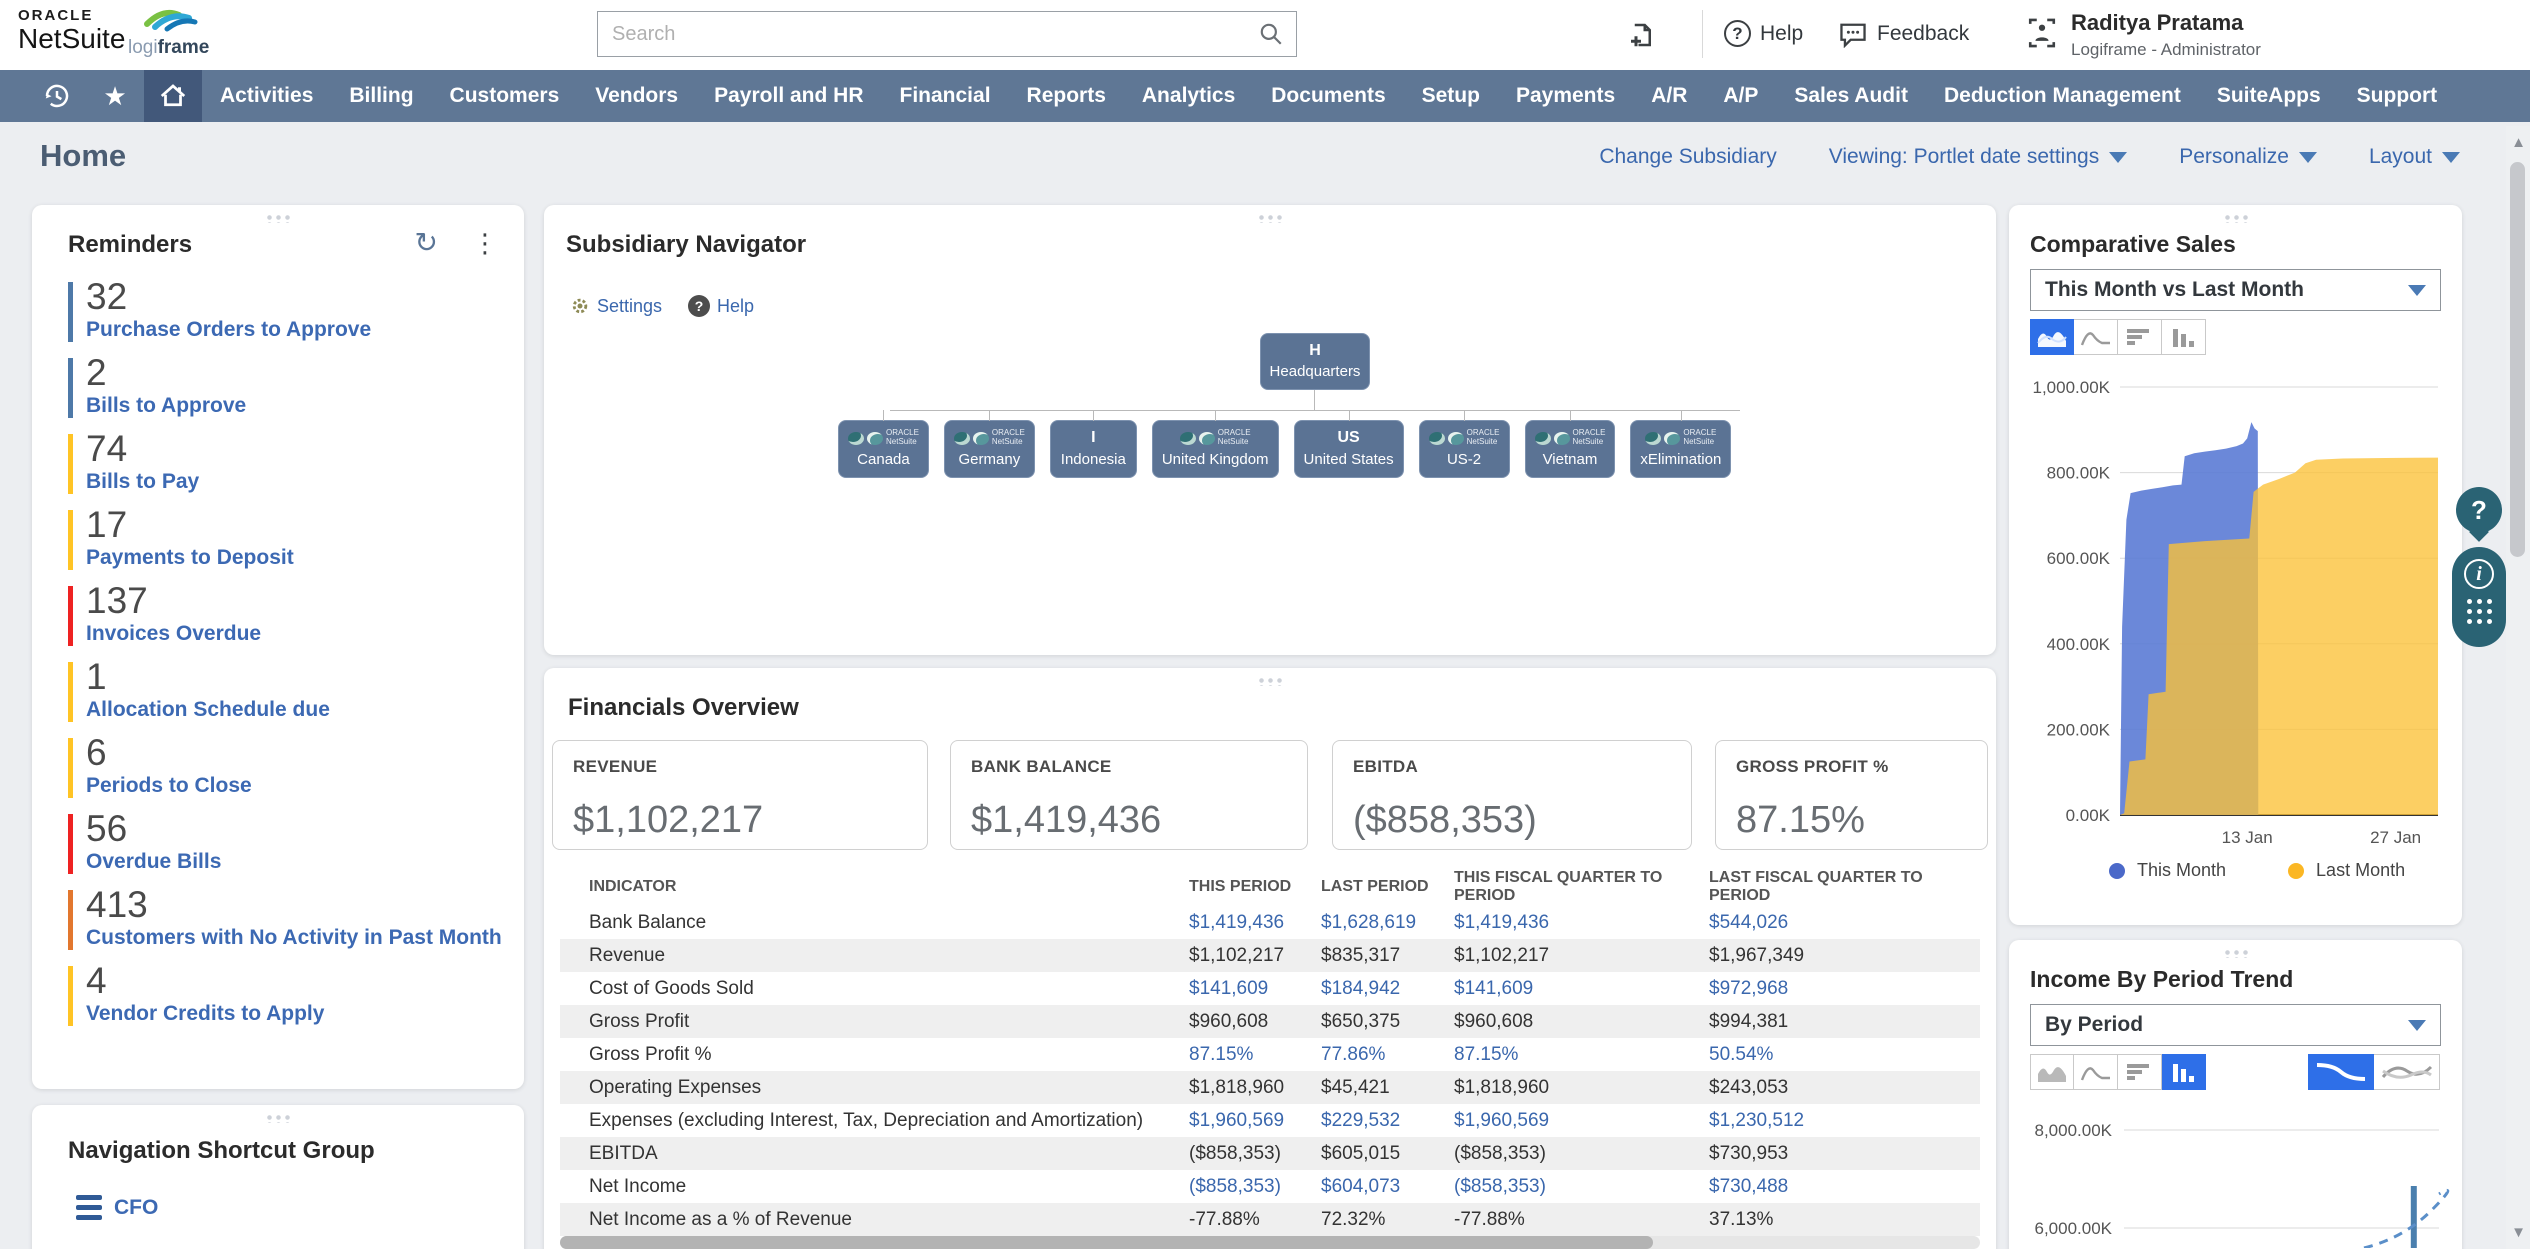  Describe the element at coordinates (205, 1013) in the screenshot. I see `reminder-label: Vendor Credits to Apply` at that location.